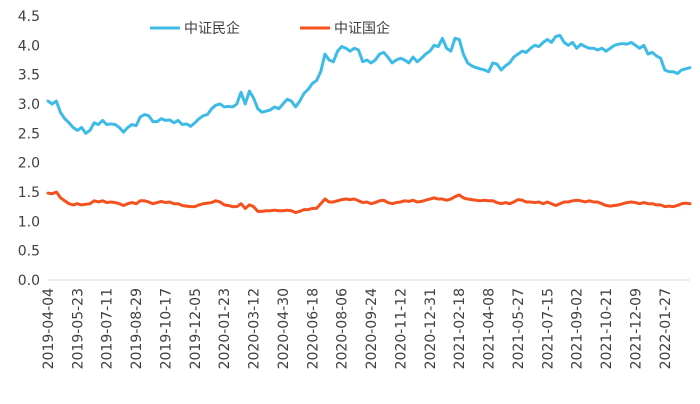  What do you see at coordinates (29, 222) in the screenshot?
I see `y-tick-label-2: 1.0` at bounding box center [29, 222].